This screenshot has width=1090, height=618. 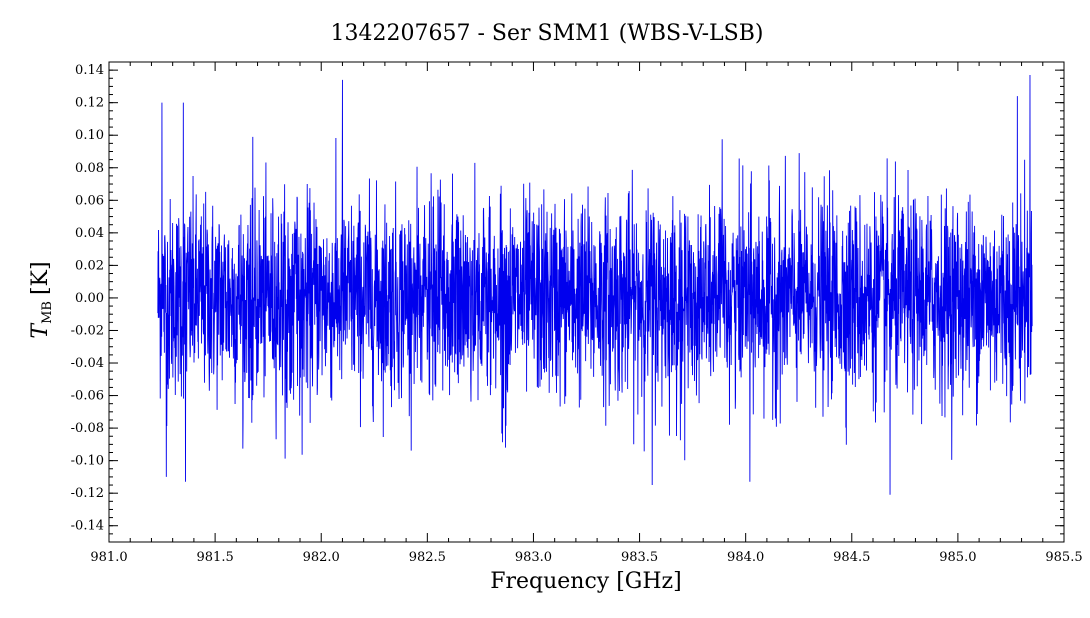 What do you see at coordinates (745, 557) in the screenshot?
I see `x-tick-label: 984.0` at bounding box center [745, 557].